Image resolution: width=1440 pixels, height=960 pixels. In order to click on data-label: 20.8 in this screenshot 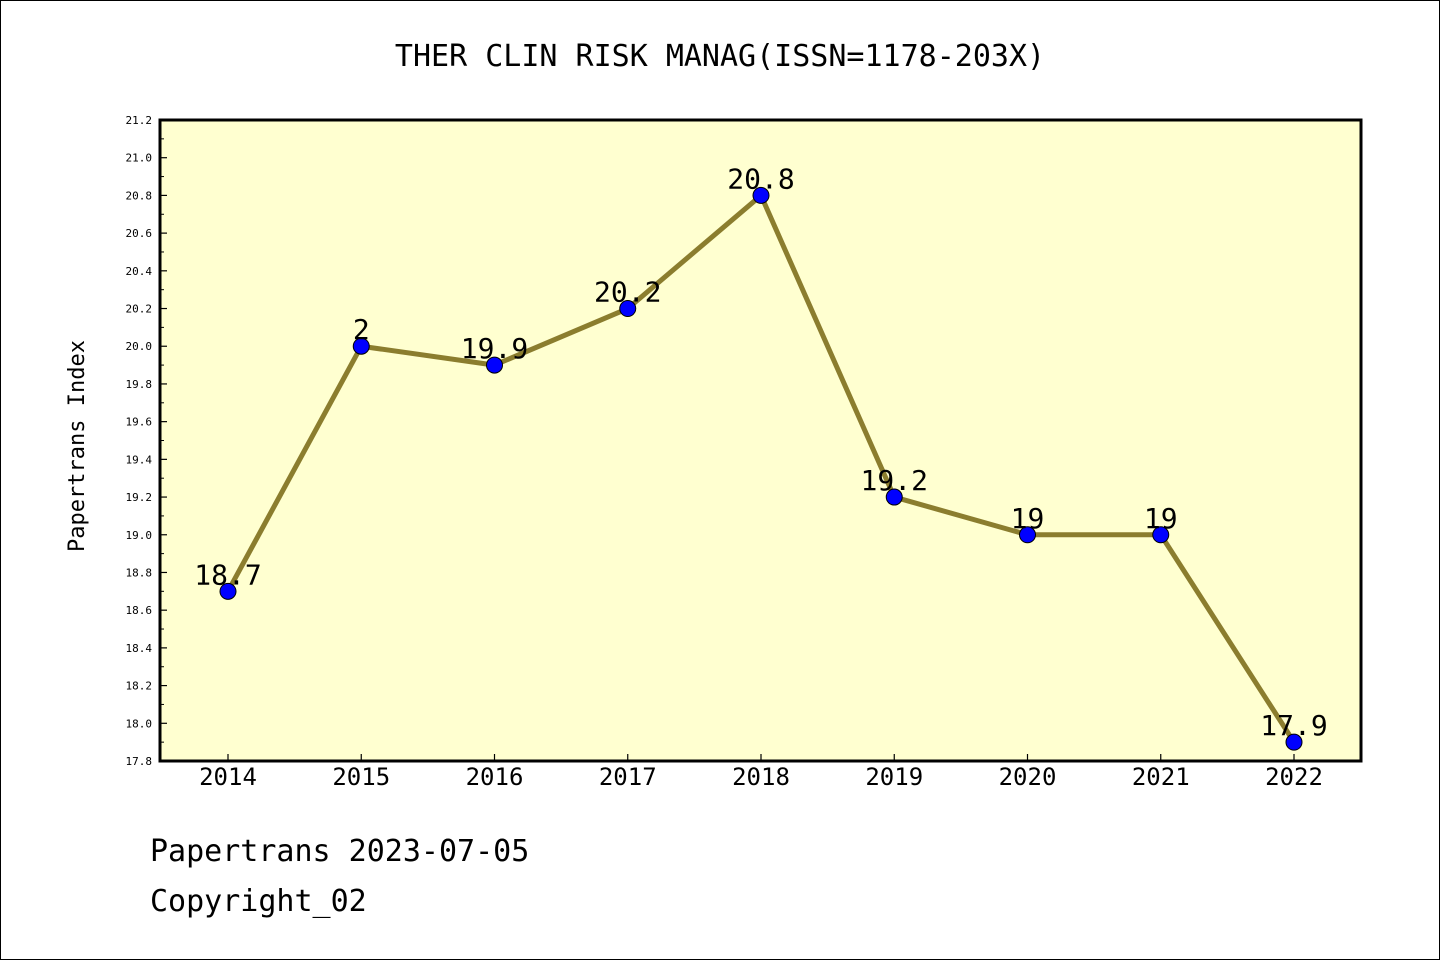, I will do `click(760, 178)`.